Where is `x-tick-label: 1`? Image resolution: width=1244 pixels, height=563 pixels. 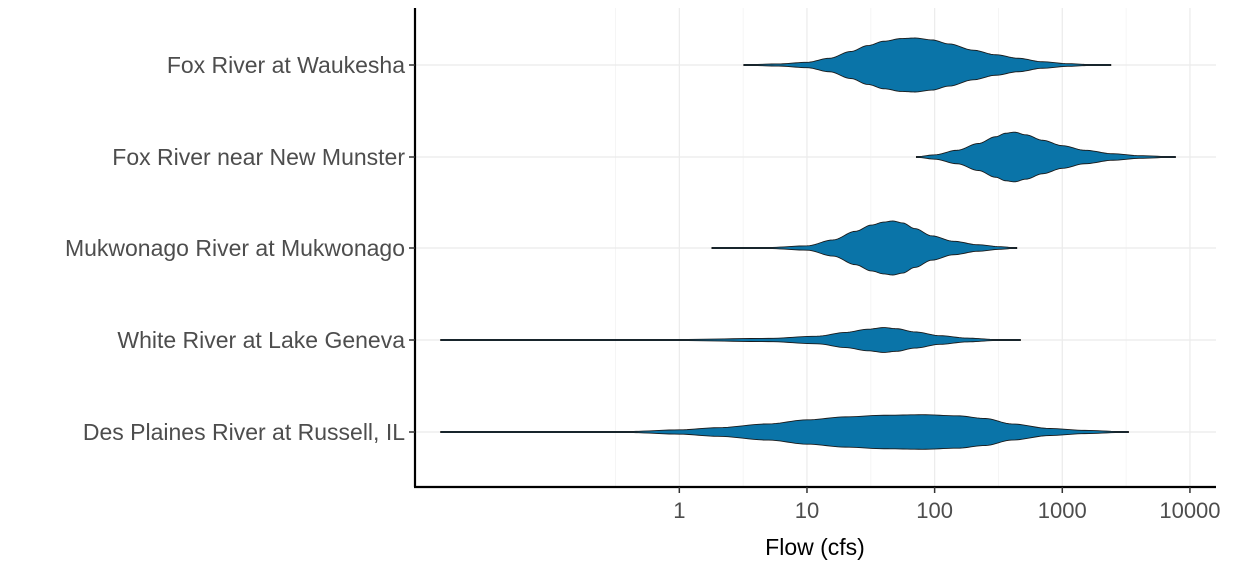
x-tick-label: 1 is located at coordinates (679, 510).